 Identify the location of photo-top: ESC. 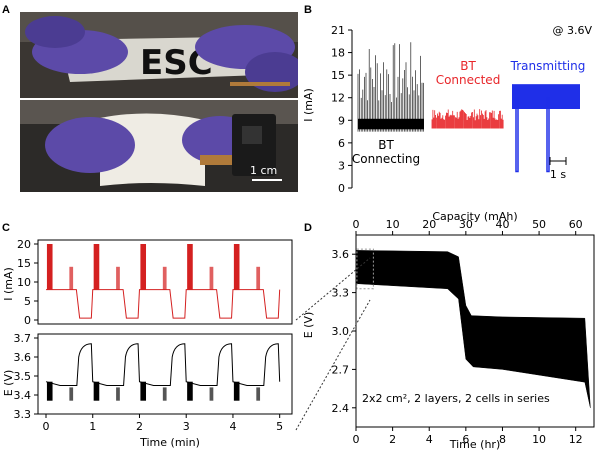
(159, 55).